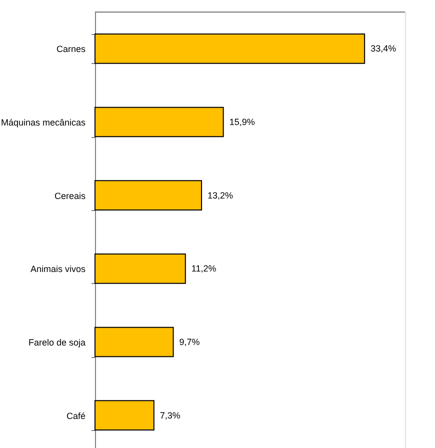 This screenshot has height=448, width=435. Describe the element at coordinates (76, 415) in the screenshot. I see `y-tick-label: Café` at that location.